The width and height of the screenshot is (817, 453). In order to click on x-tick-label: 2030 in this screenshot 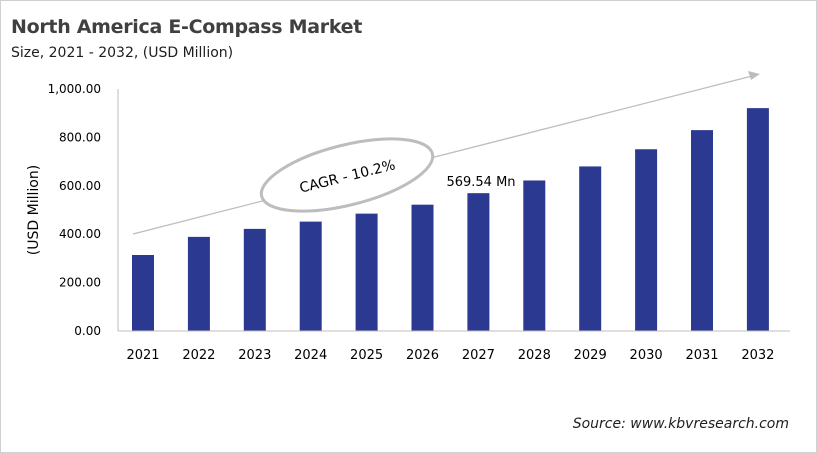, I will do `click(646, 355)`.